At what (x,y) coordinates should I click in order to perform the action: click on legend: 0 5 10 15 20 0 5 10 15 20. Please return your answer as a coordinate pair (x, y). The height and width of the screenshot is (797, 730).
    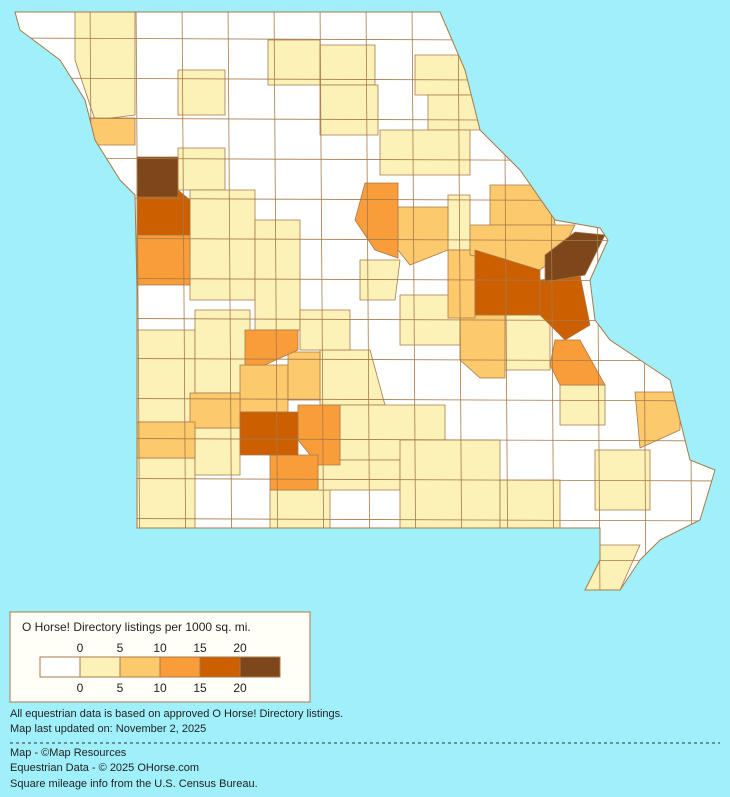
    Looking at the image, I should click on (160, 668).